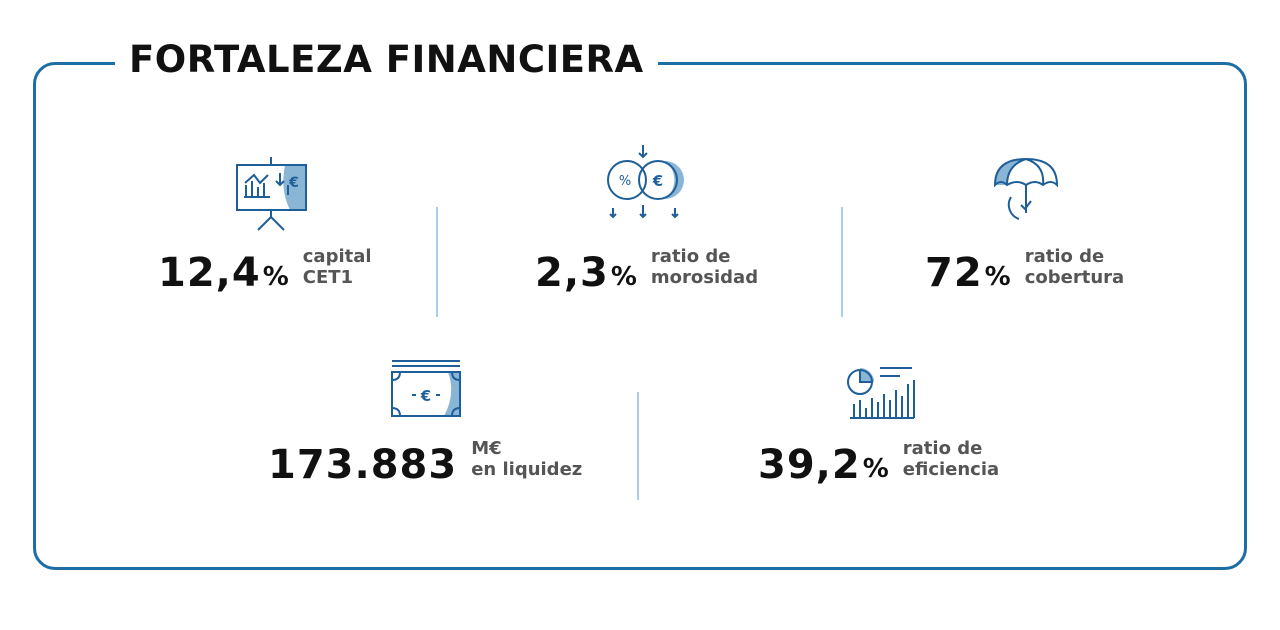  I want to click on metric: 173.883 M€ en liquidez, so click(425, 463).